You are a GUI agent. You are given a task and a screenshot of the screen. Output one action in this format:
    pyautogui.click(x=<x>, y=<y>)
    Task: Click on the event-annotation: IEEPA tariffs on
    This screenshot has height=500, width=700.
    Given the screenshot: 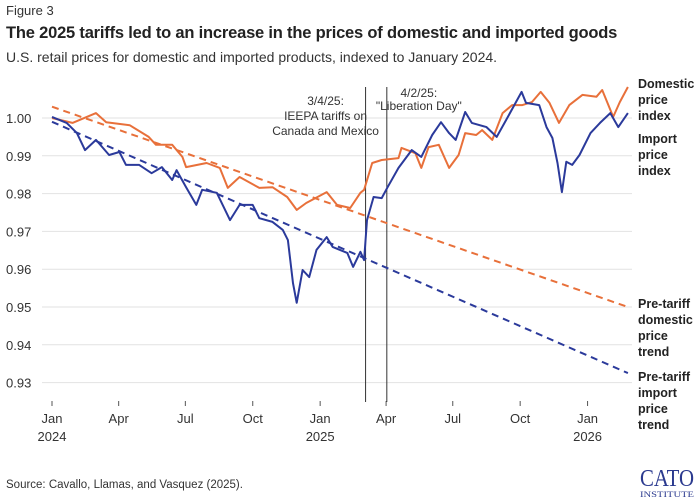 What is the action you would take?
    pyautogui.click(x=325, y=116)
    